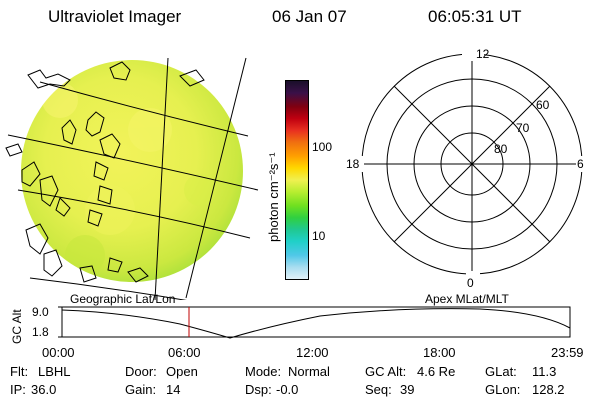  I want to click on seq-label: Seq:, so click(378, 389).